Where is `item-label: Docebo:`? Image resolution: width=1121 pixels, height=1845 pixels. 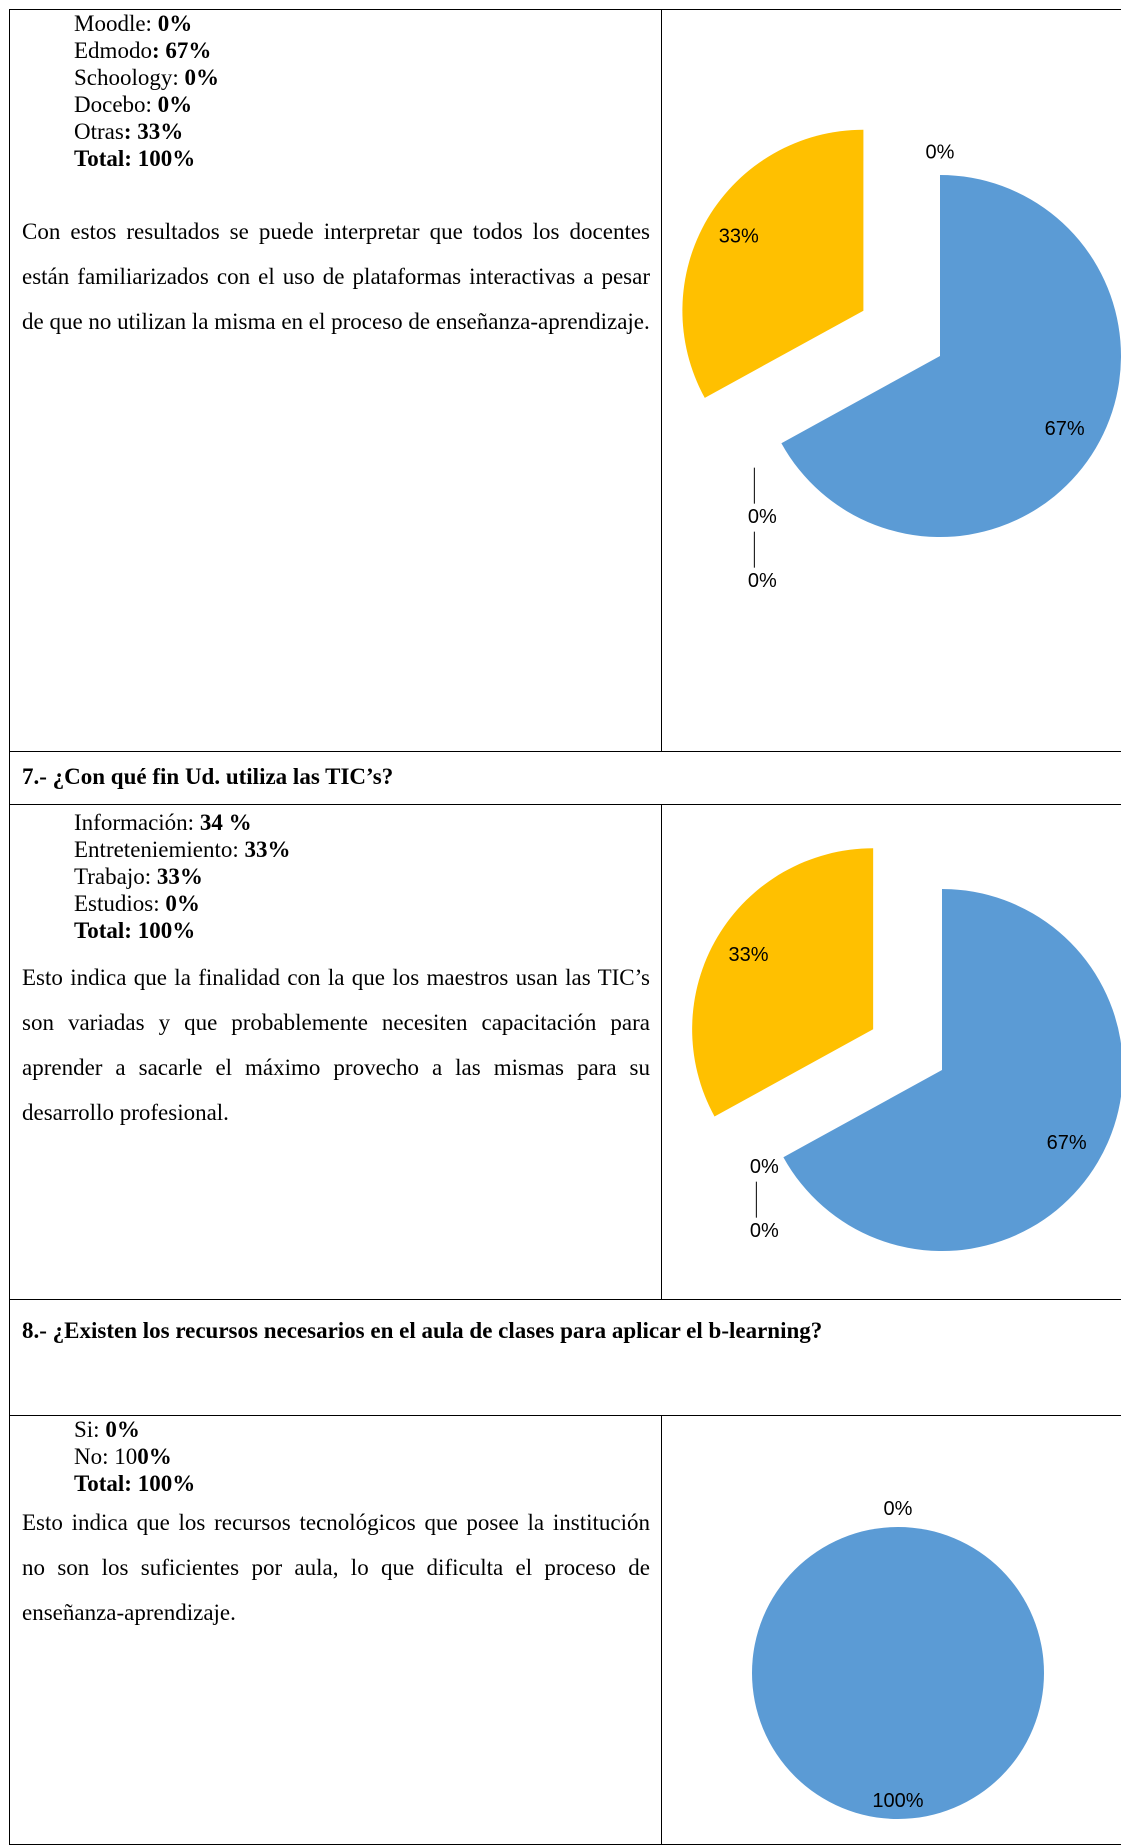 item-label: Docebo: is located at coordinates (116, 104).